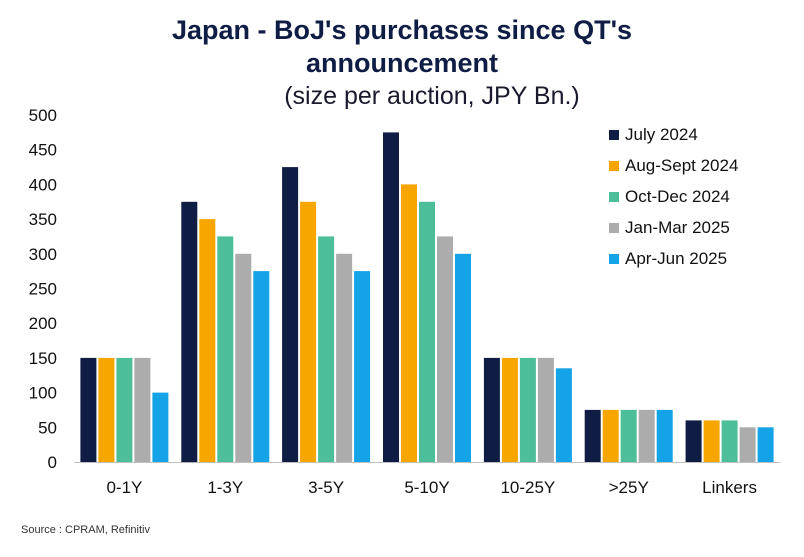  I want to click on y-tick-label: 350, so click(43, 219).